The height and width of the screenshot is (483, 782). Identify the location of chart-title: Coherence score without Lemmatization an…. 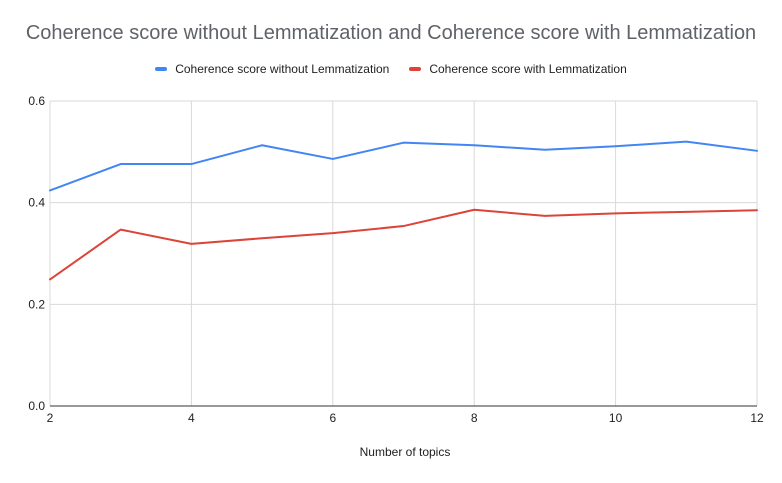
(391, 33).